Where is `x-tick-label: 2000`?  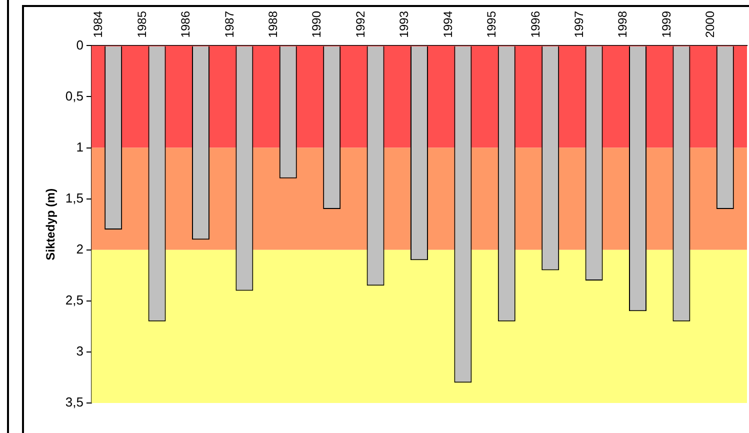
x-tick-label: 2000 is located at coordinates (710, 24).